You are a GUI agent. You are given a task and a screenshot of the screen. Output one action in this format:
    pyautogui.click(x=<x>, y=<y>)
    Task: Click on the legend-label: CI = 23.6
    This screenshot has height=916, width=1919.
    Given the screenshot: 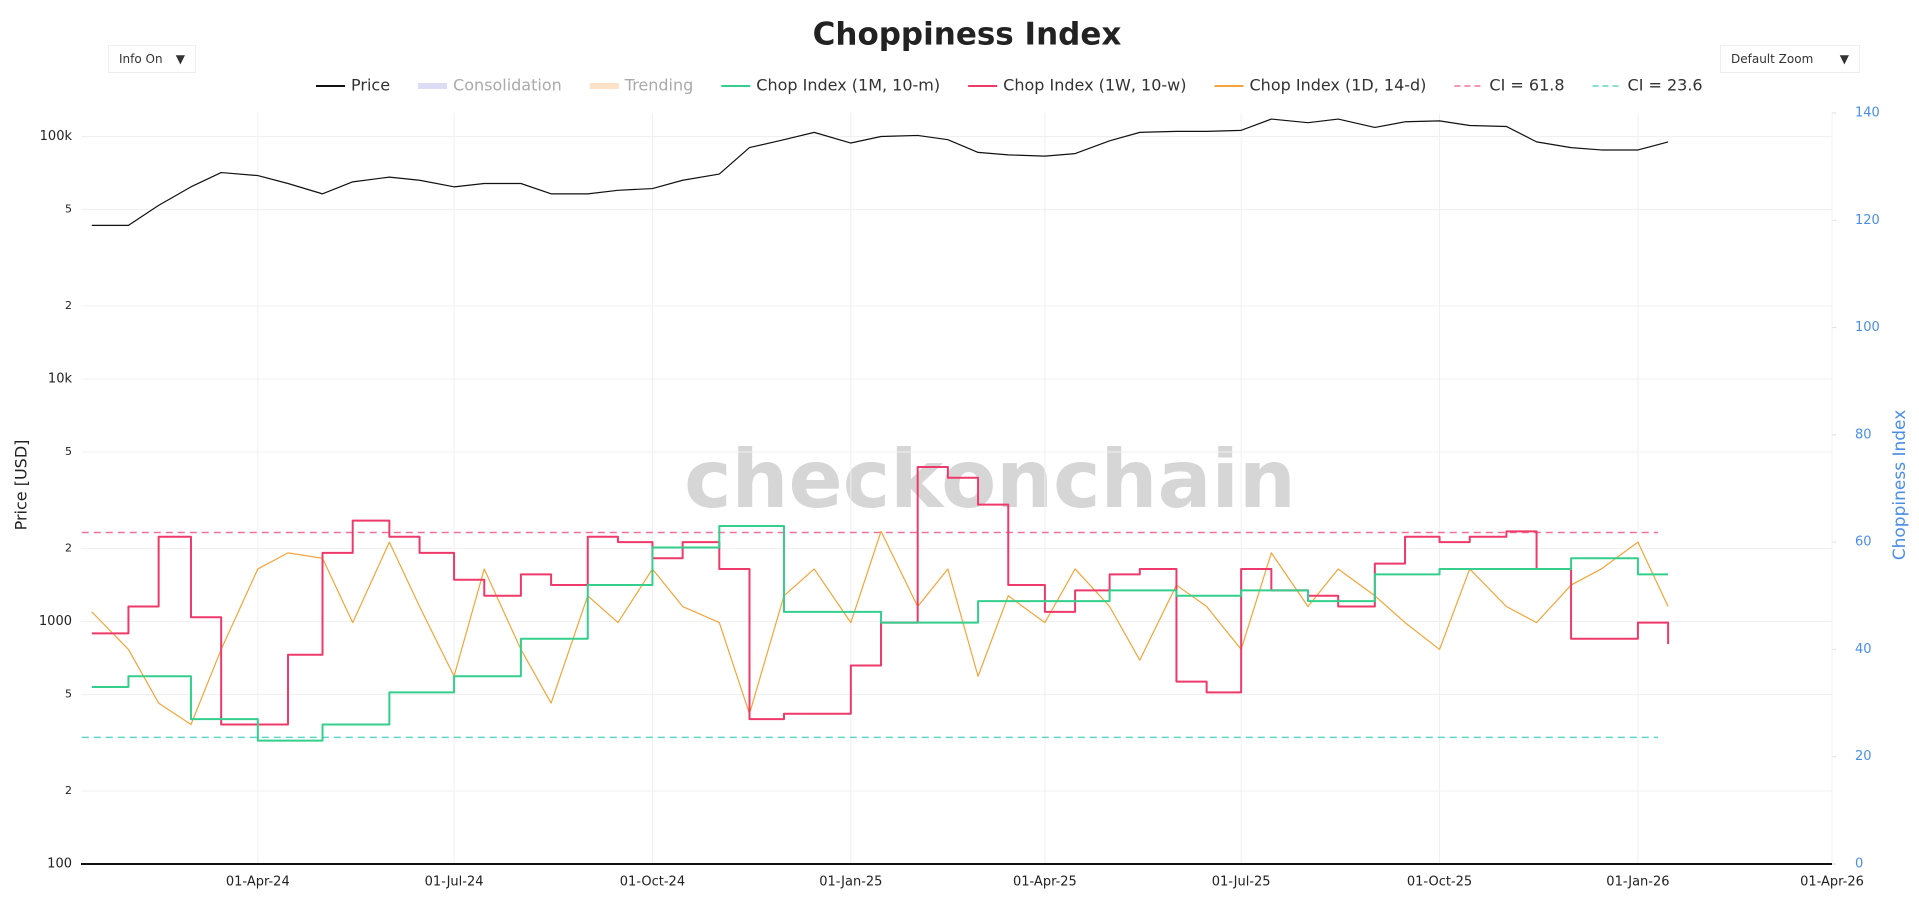 What is the action you would take?
    pyautogui.click(x=1665, y=85)
    